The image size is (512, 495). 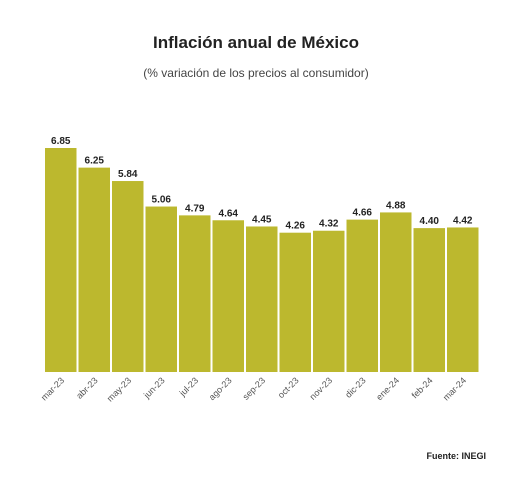 What do you see at coordinates (262, 219) in the screenshot?
I see `value-label-sep-23: 4.45` at bounding box center [262, 219].